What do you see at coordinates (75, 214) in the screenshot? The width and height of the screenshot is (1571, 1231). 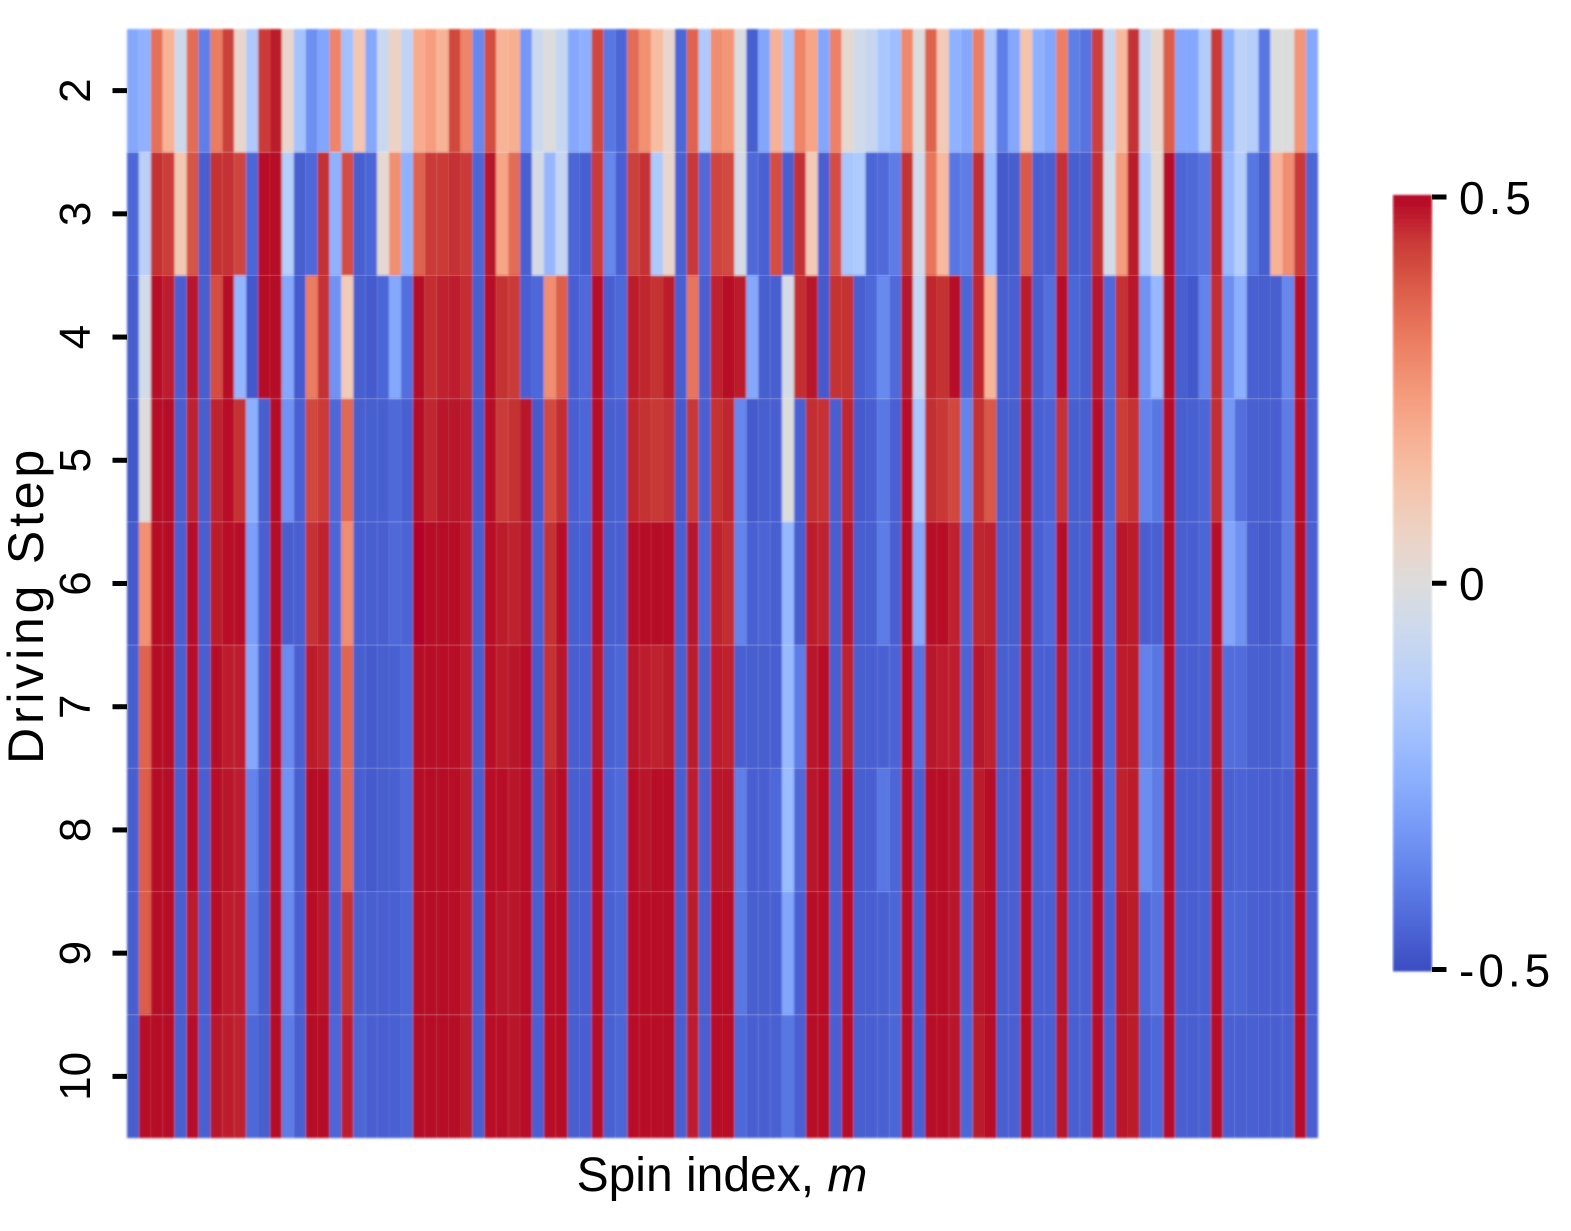 I see `svg-text: 3` at bounding box center [75, 214].